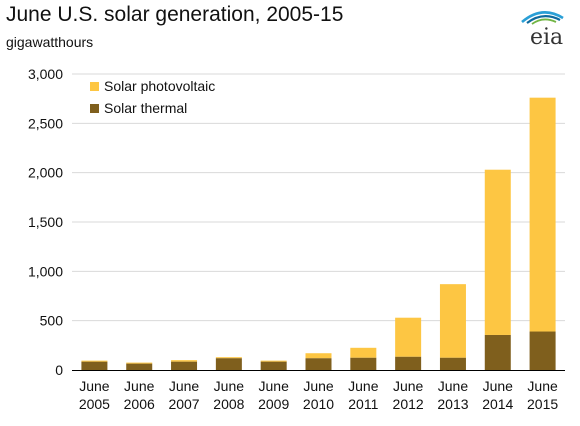 The image size is (580, 426). I want to click on eia-logo: eia, so click(545, 29).